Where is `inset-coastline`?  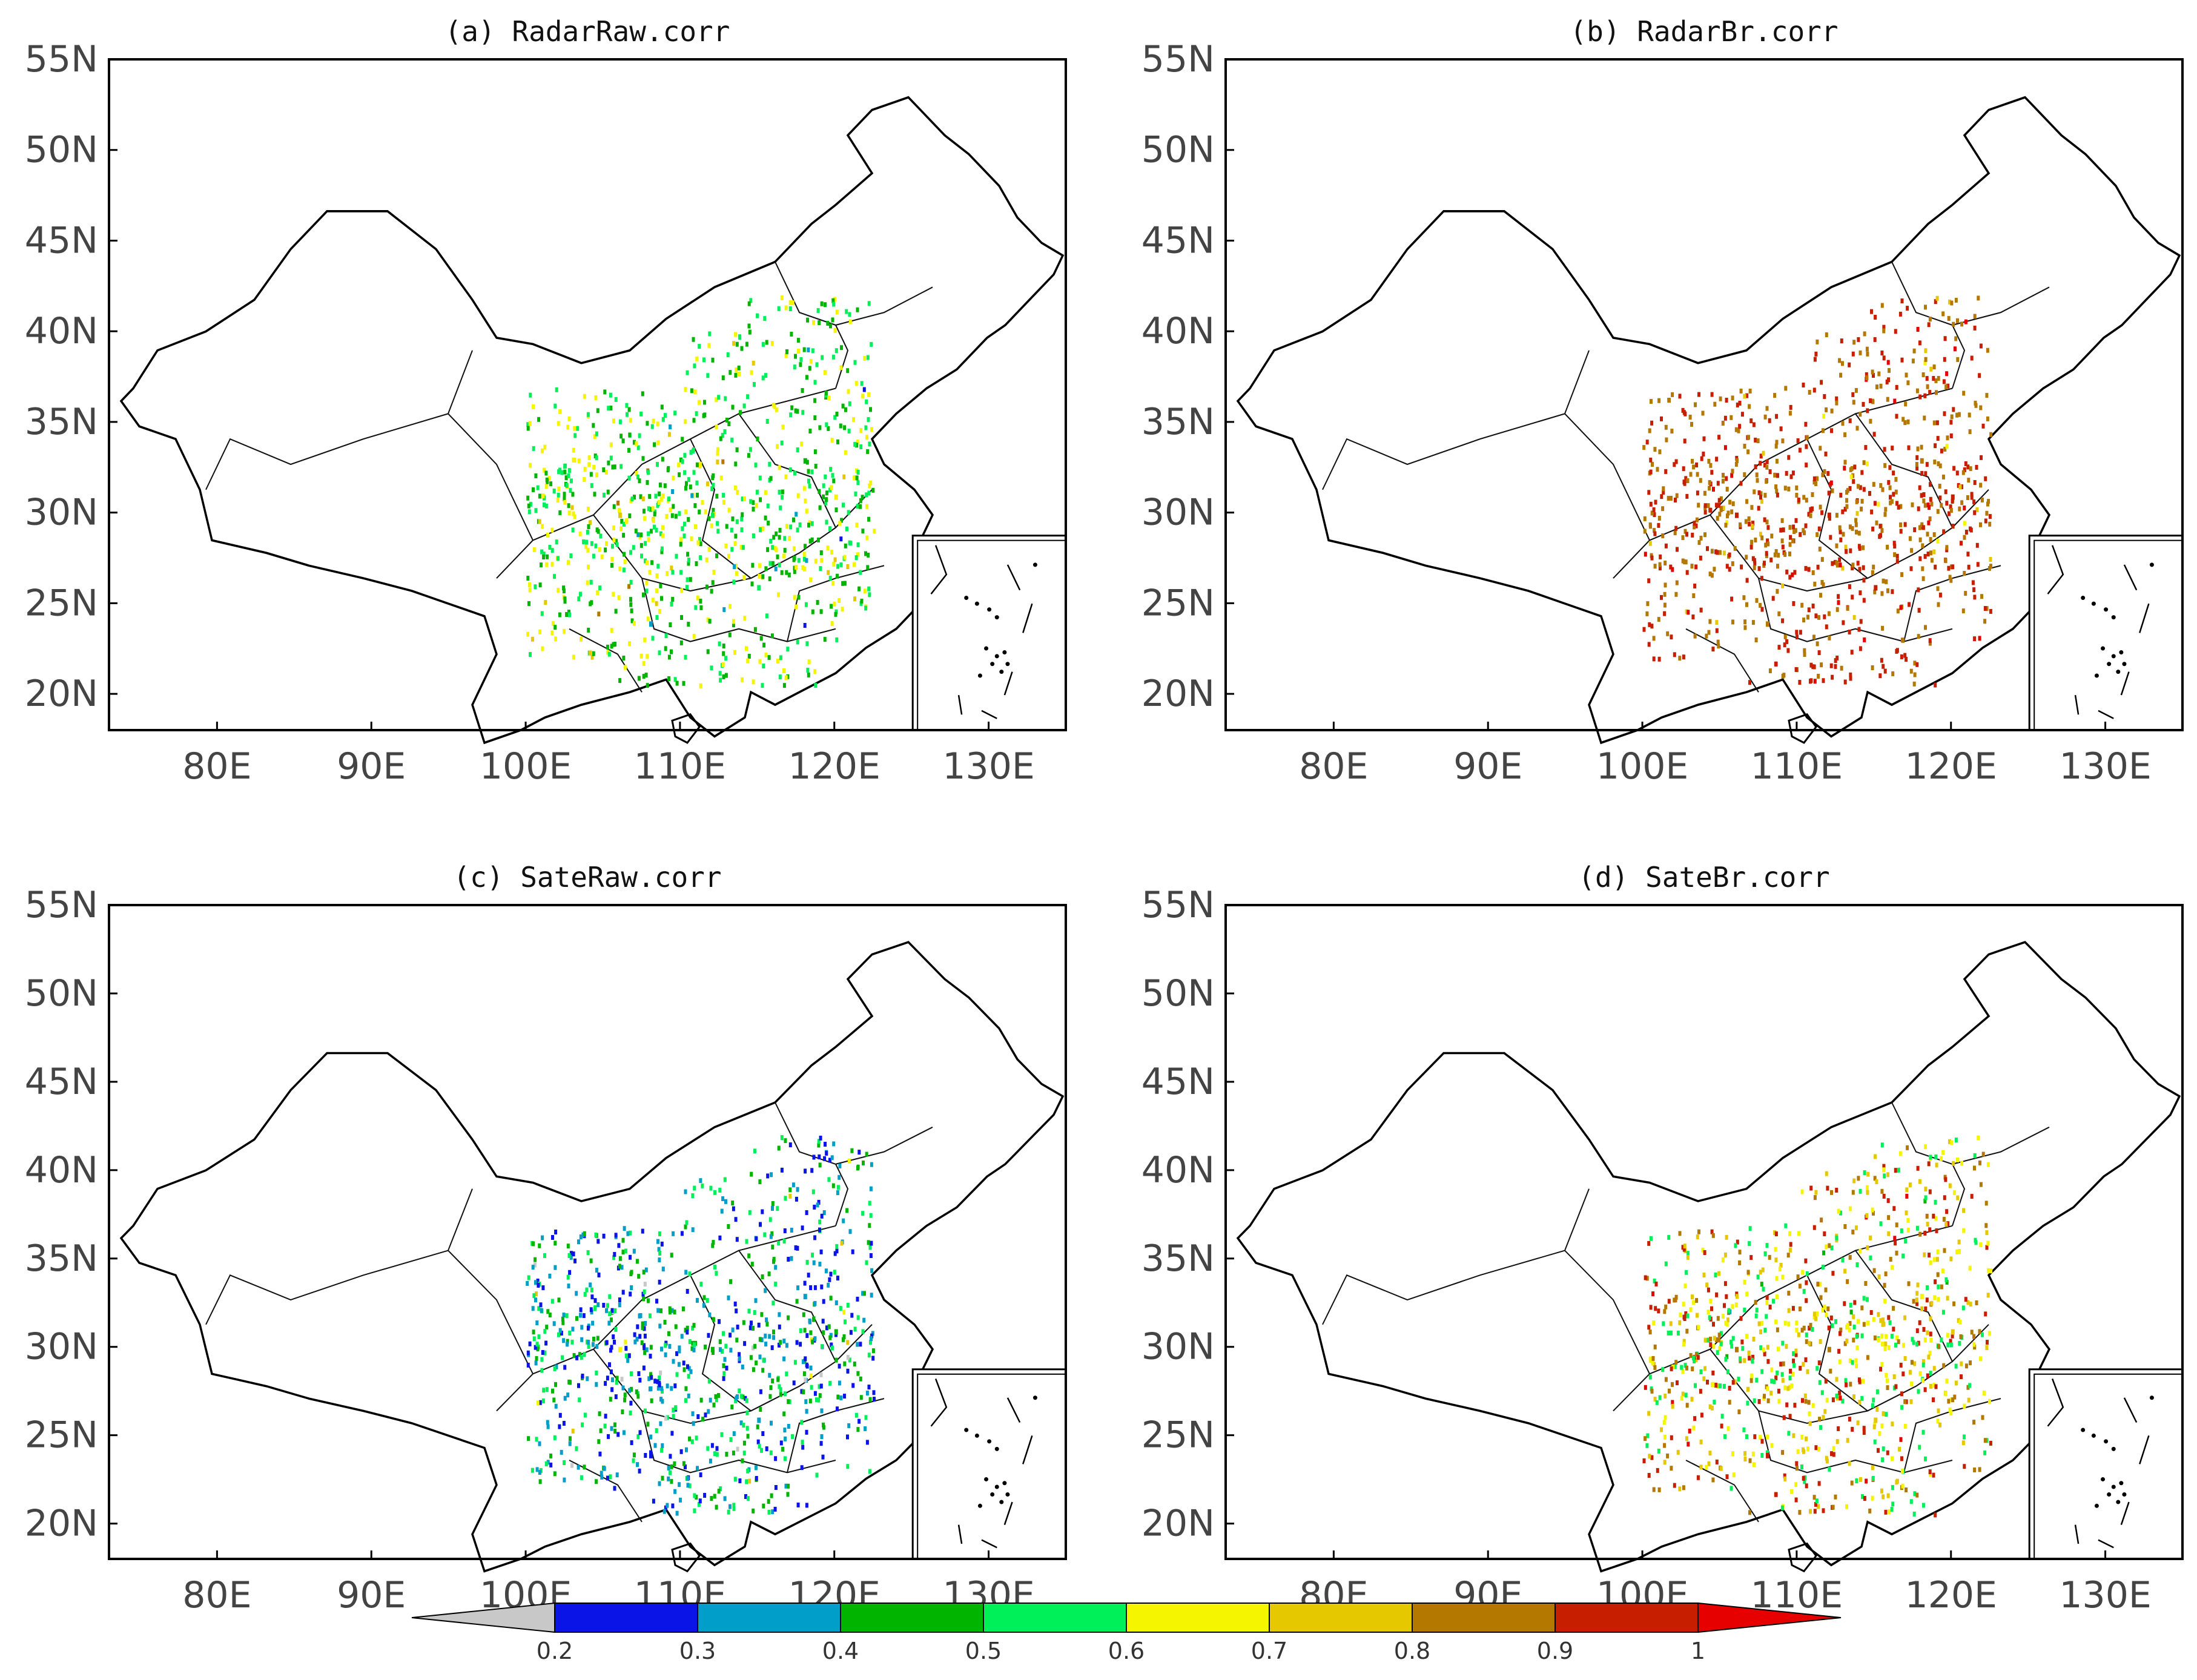 inset-coastline is located at coordinates (939, 570).